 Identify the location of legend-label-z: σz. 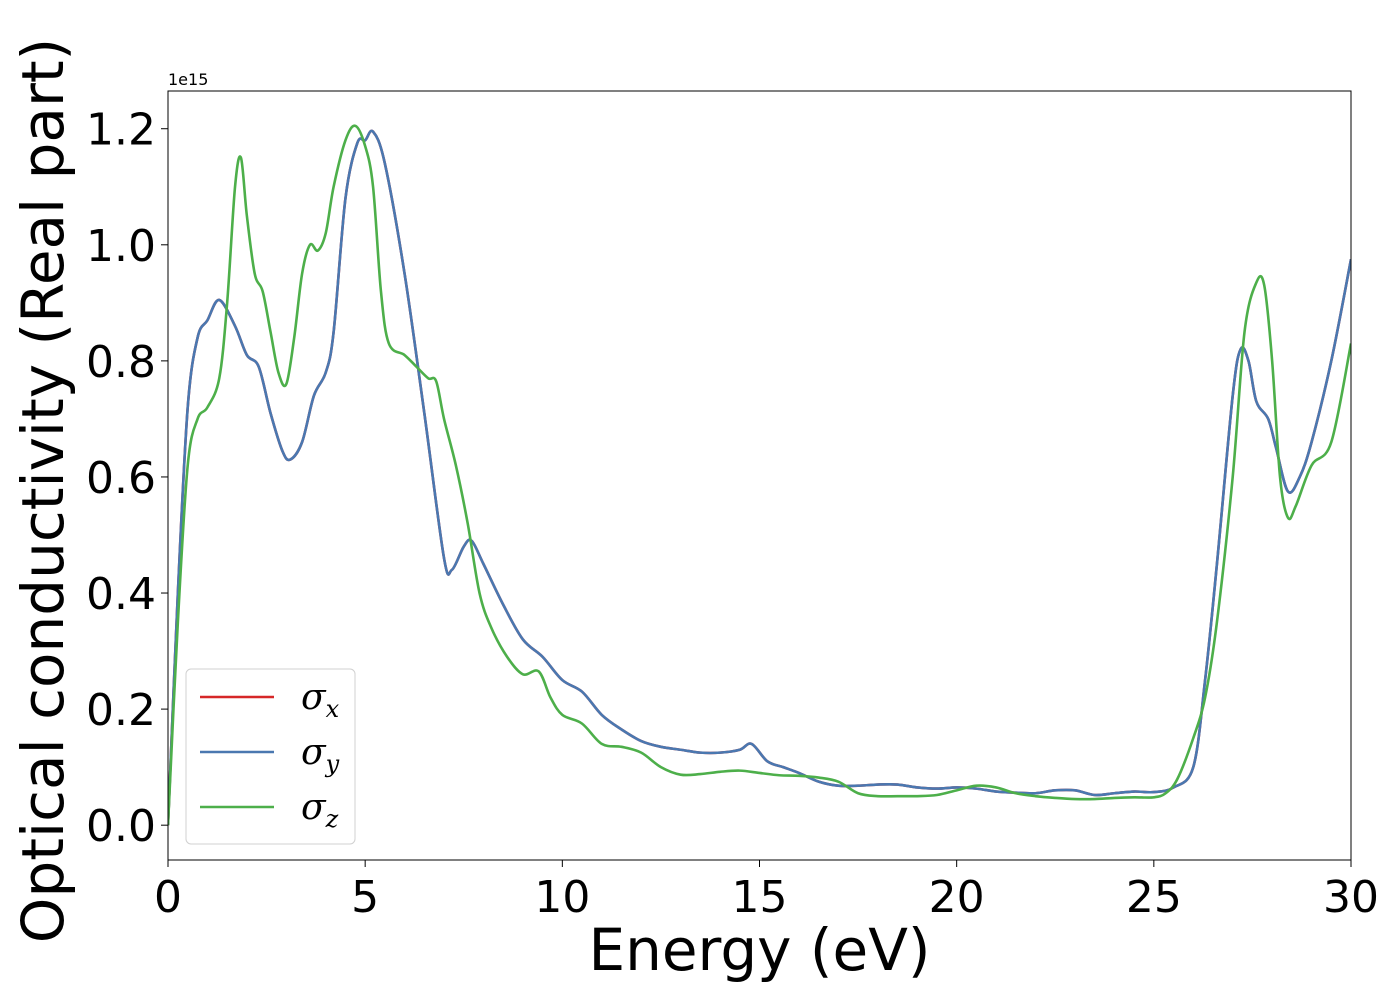
(320, 810).